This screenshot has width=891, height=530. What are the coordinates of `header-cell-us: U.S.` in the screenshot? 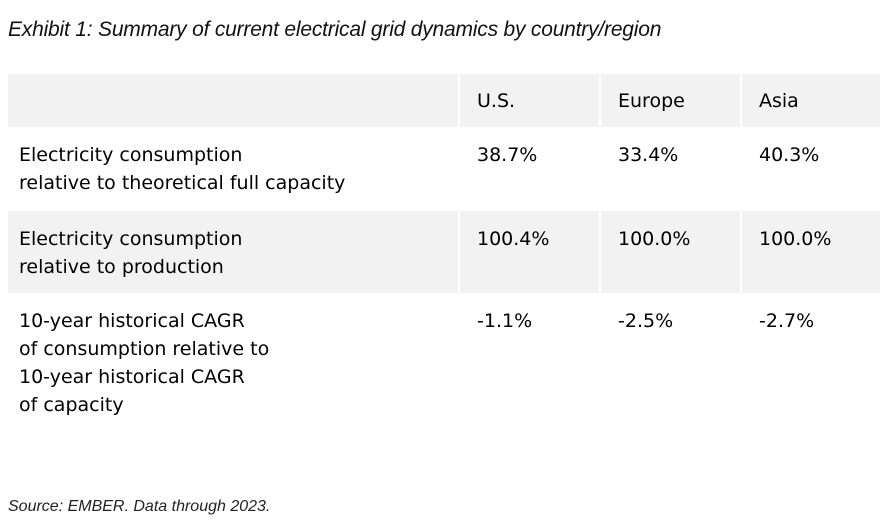 It's located at (528, 100).